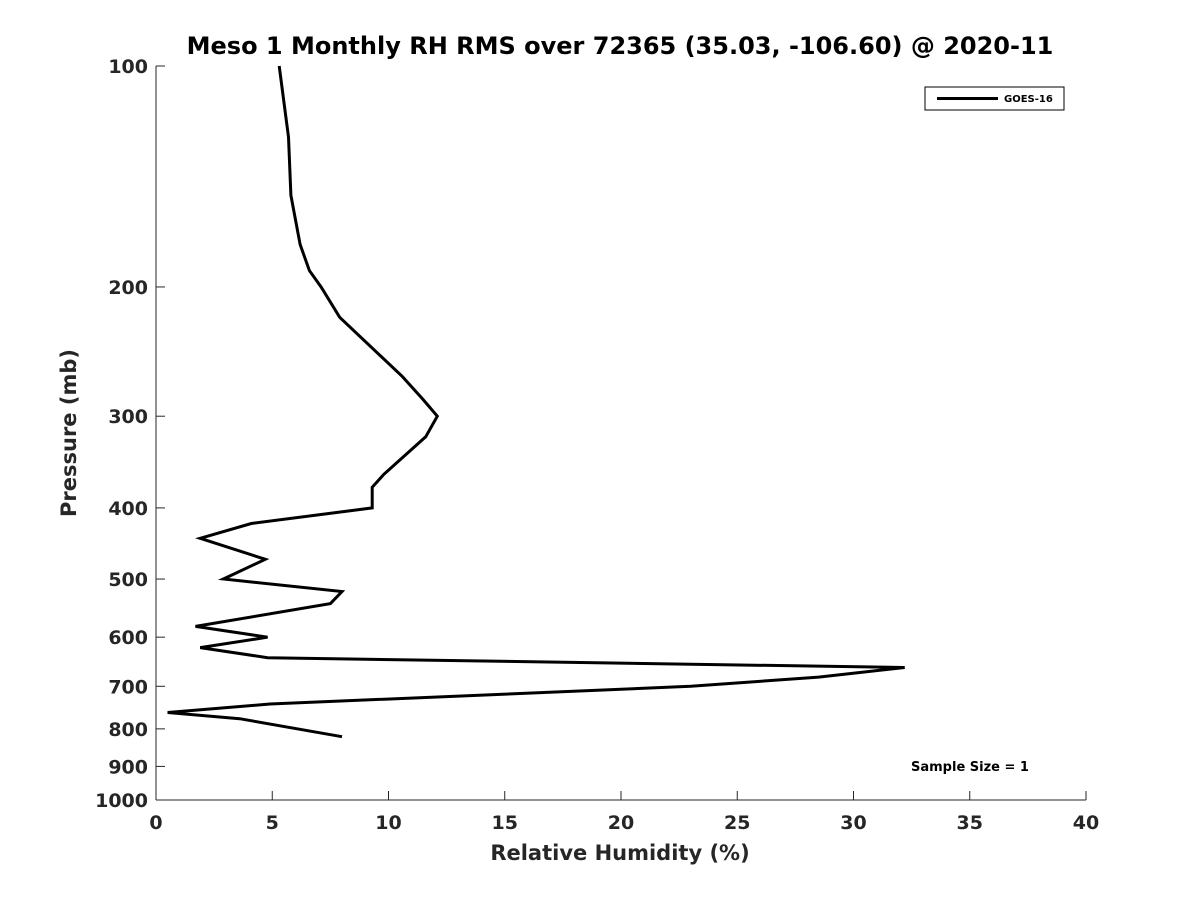 Image resolution: width=1200 pixels, height=900 pixels. I want to click on legend: GOES-16, so click(994, 98).